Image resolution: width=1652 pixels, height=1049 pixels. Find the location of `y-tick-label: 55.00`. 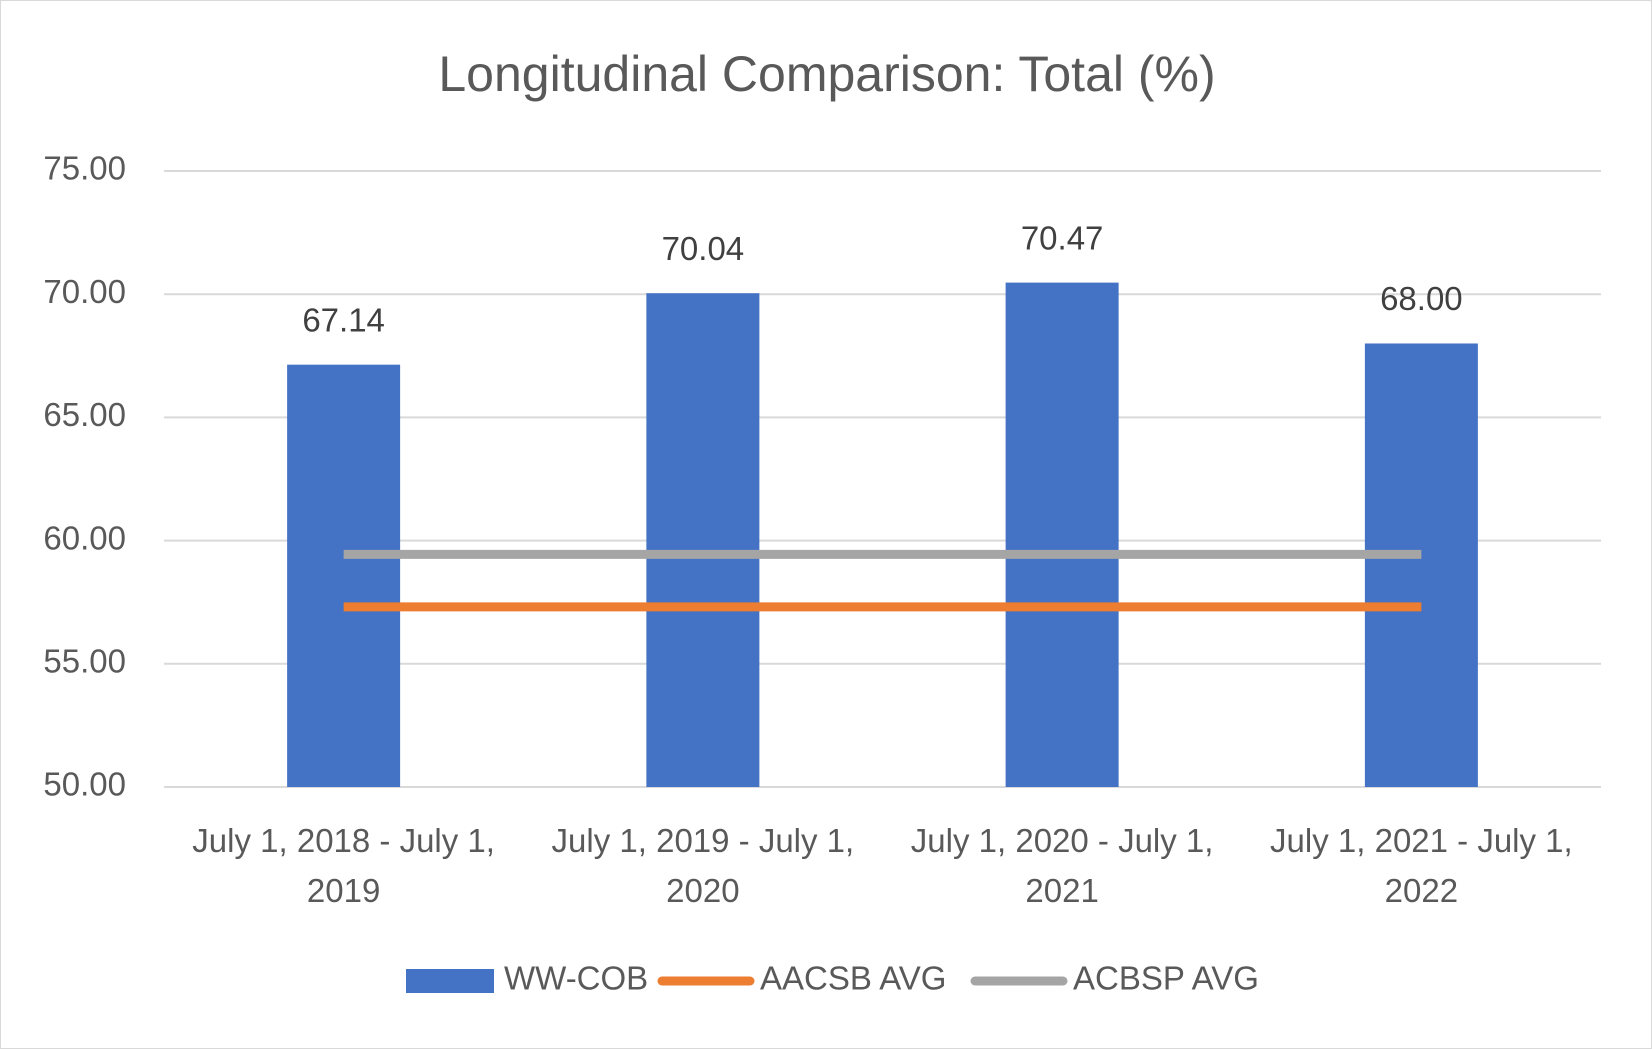

y-tick-label: 55.00 is located at coordinates (84, 661).